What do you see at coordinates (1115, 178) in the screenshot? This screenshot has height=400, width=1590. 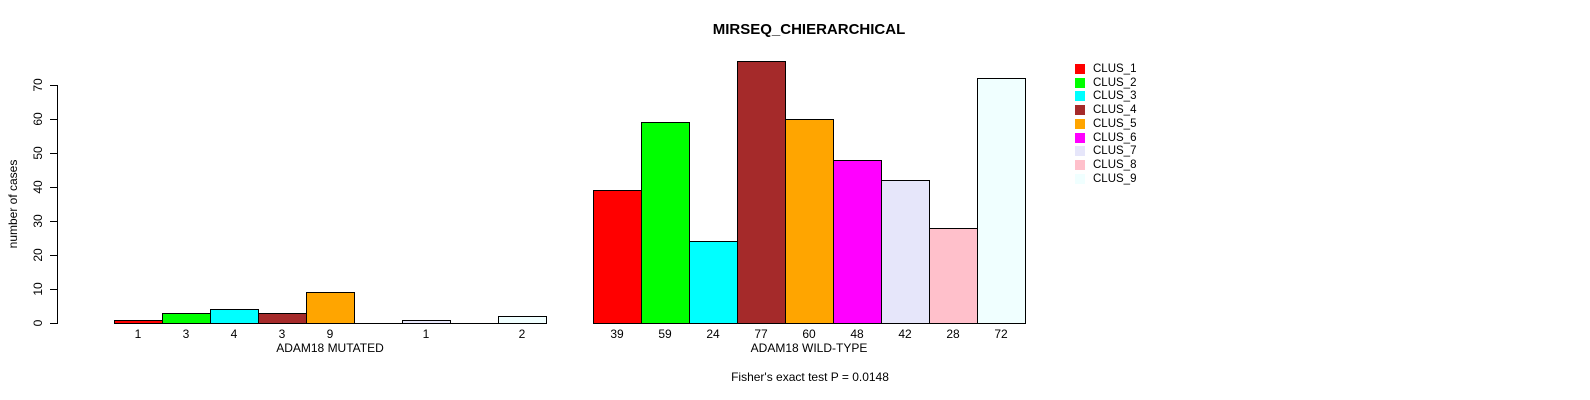 I see `legend-label: CLUS_9` at bounding box center [1115, 178].